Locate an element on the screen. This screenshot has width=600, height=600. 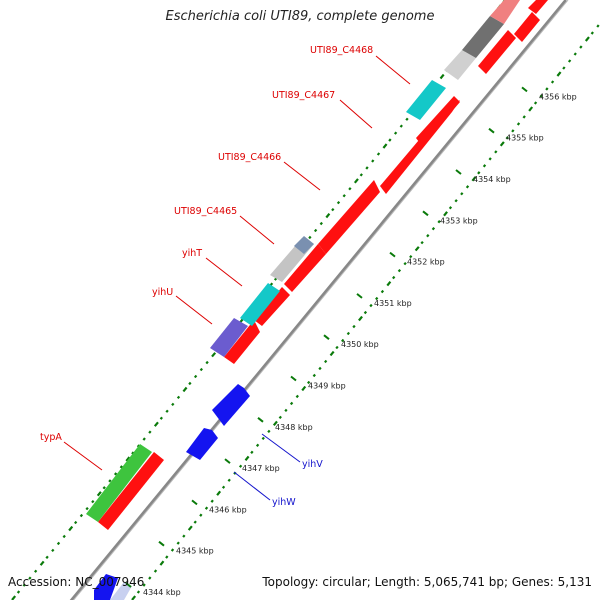
gene-yihT is located at coordinates (272, 306).